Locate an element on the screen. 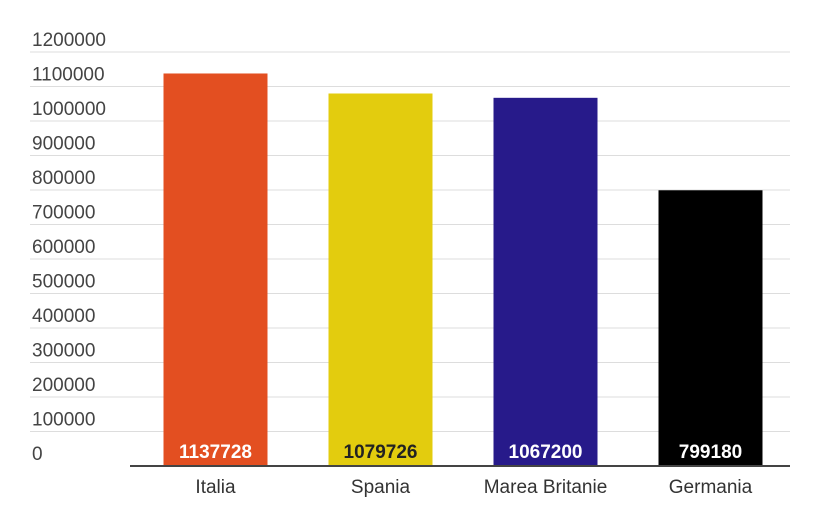 Image resolution: width=820 pixels, height=515 pixels. y-tick-label: 700000 is located at coordinates (63, 213).